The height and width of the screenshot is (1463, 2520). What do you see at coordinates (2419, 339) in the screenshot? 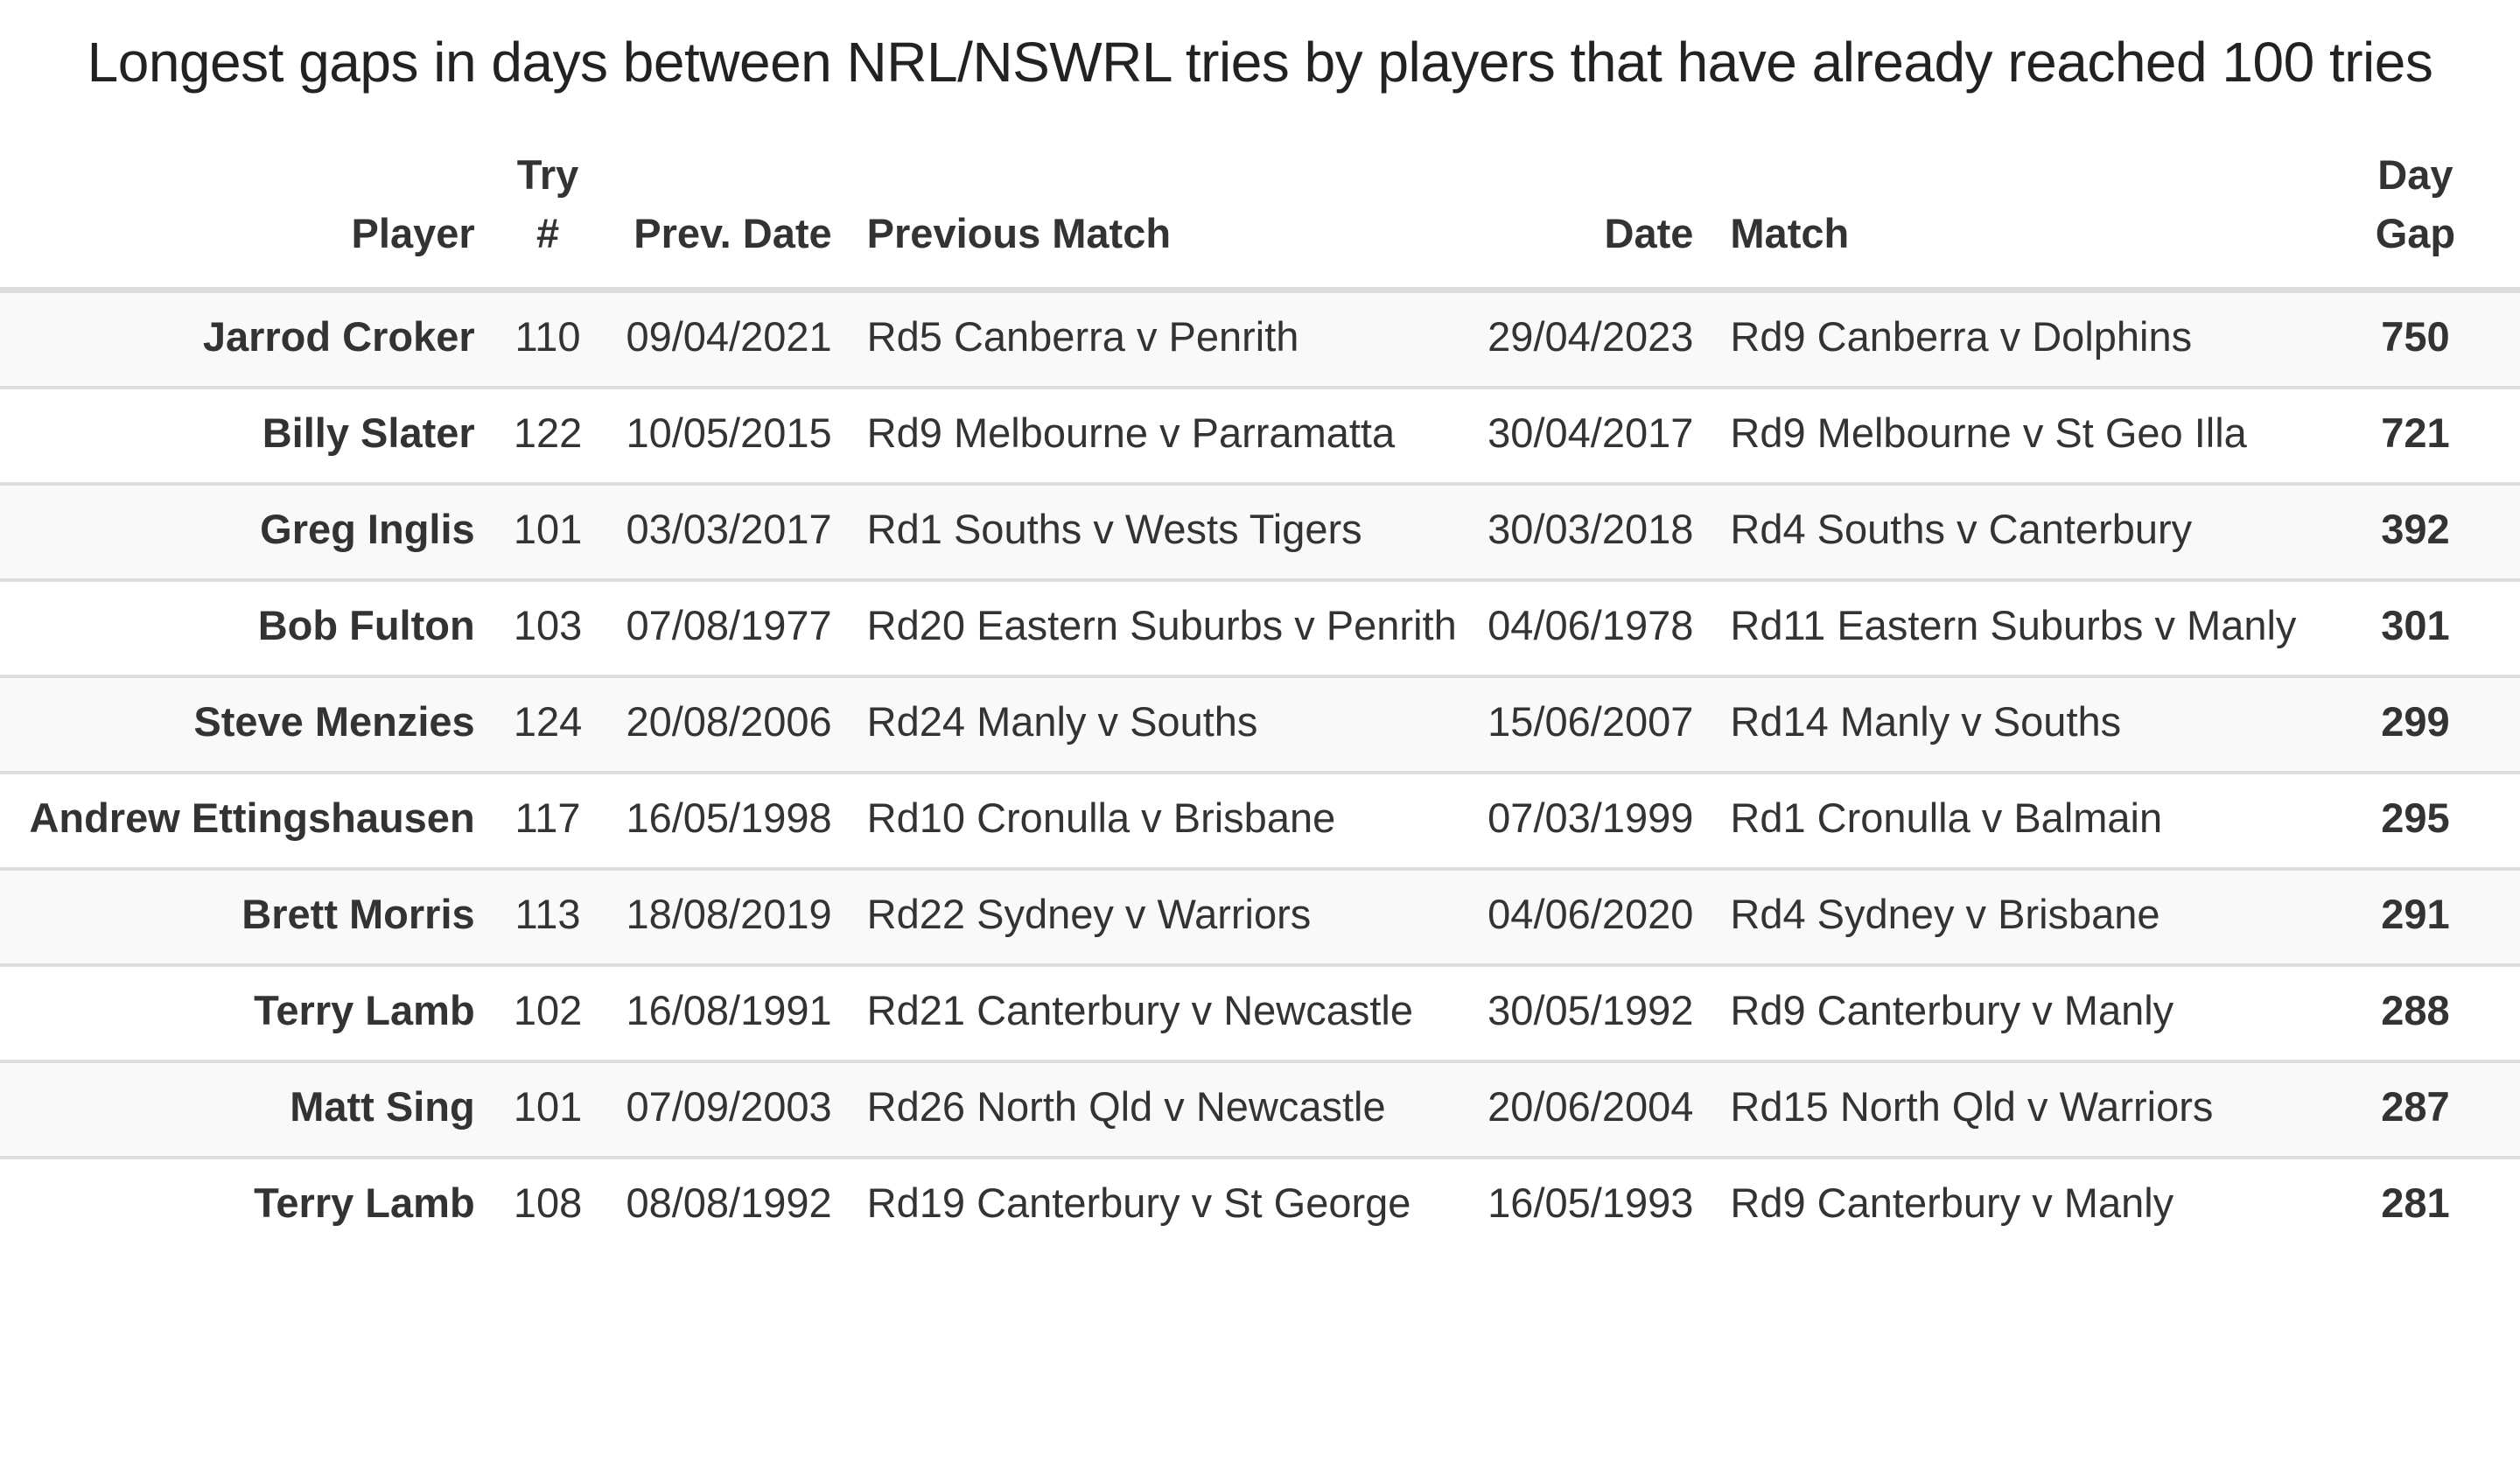
I see `day-gap-cell: 750` at bounding box center [2419, 339].